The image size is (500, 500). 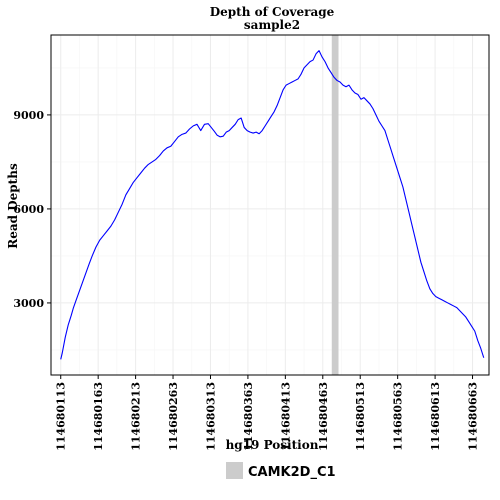 I want to click on x-tick-label: 114680513, so click(x=360, y=416).